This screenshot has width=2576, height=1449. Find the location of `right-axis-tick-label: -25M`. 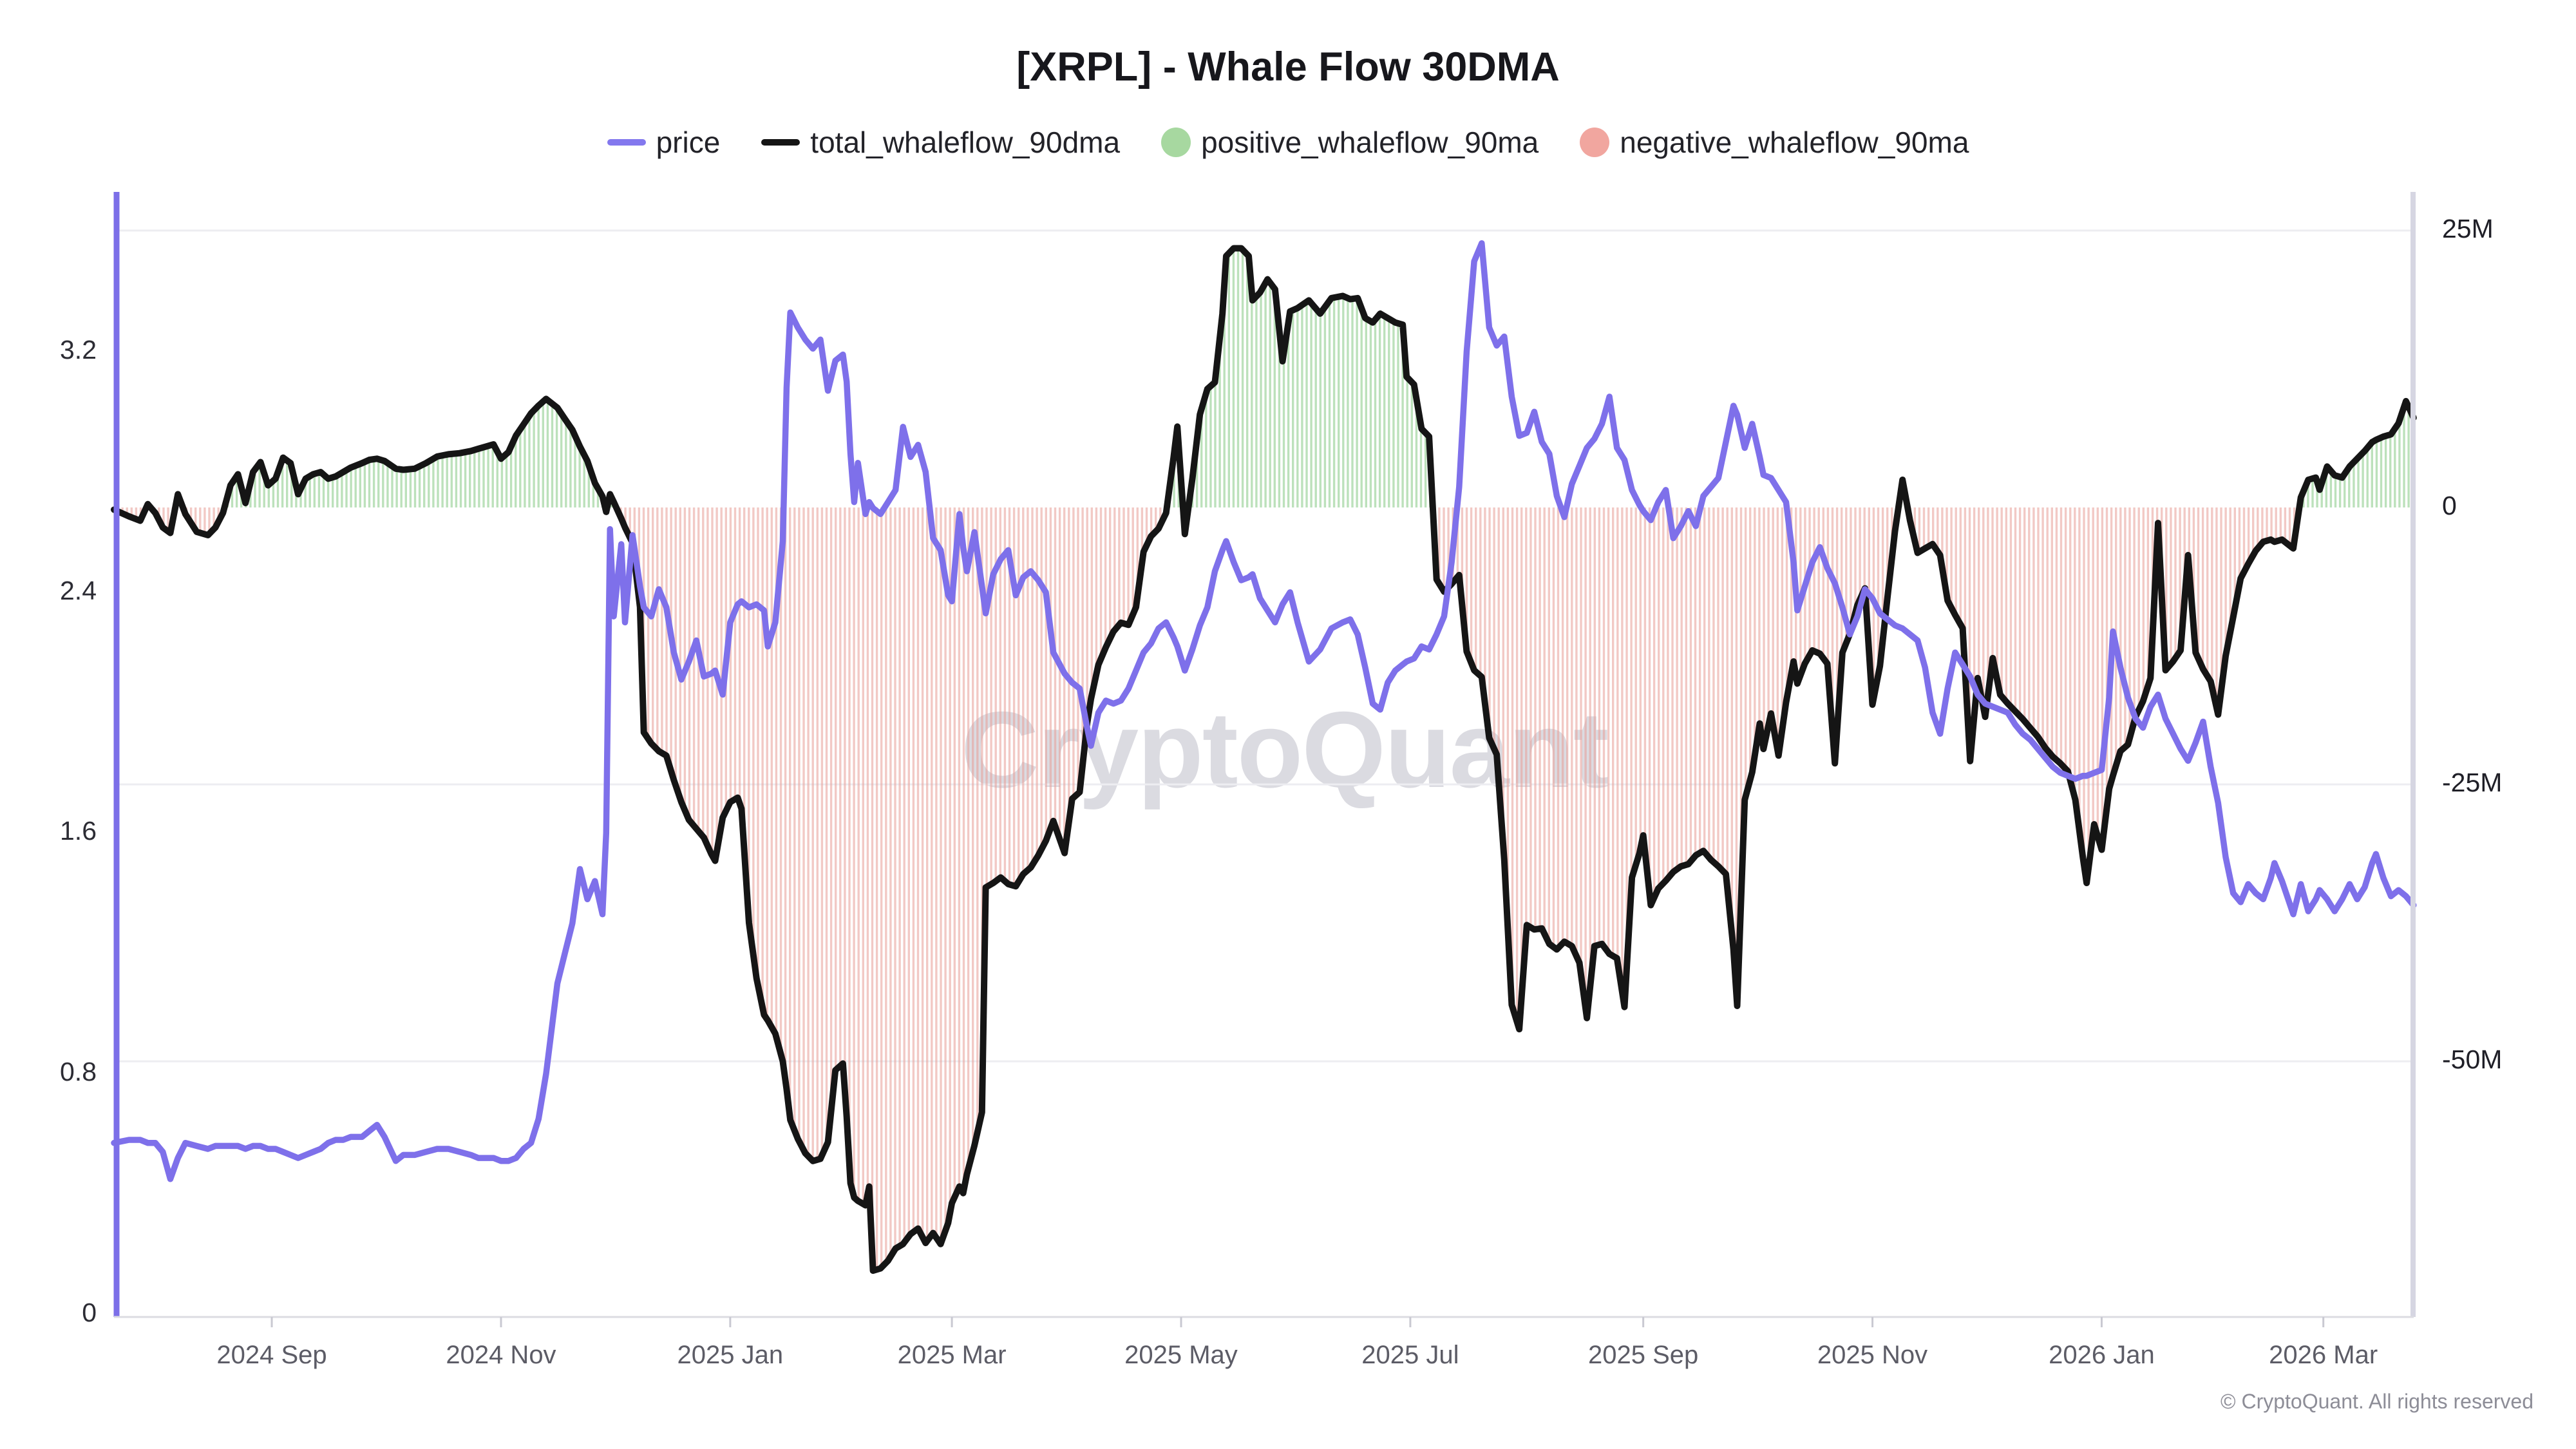

right-axis-tick-label: -25M is located at coordinates (2472, 782).